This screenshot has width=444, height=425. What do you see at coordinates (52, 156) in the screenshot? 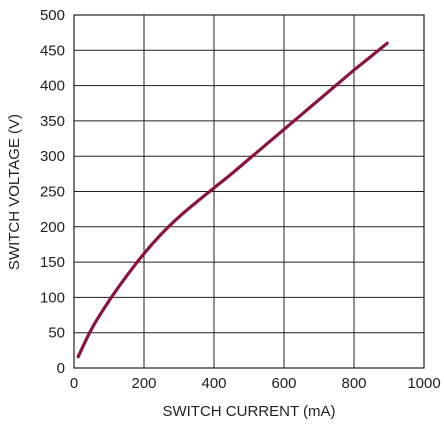
I see `y-tick-label: 300` at bounding box center [52, 156].